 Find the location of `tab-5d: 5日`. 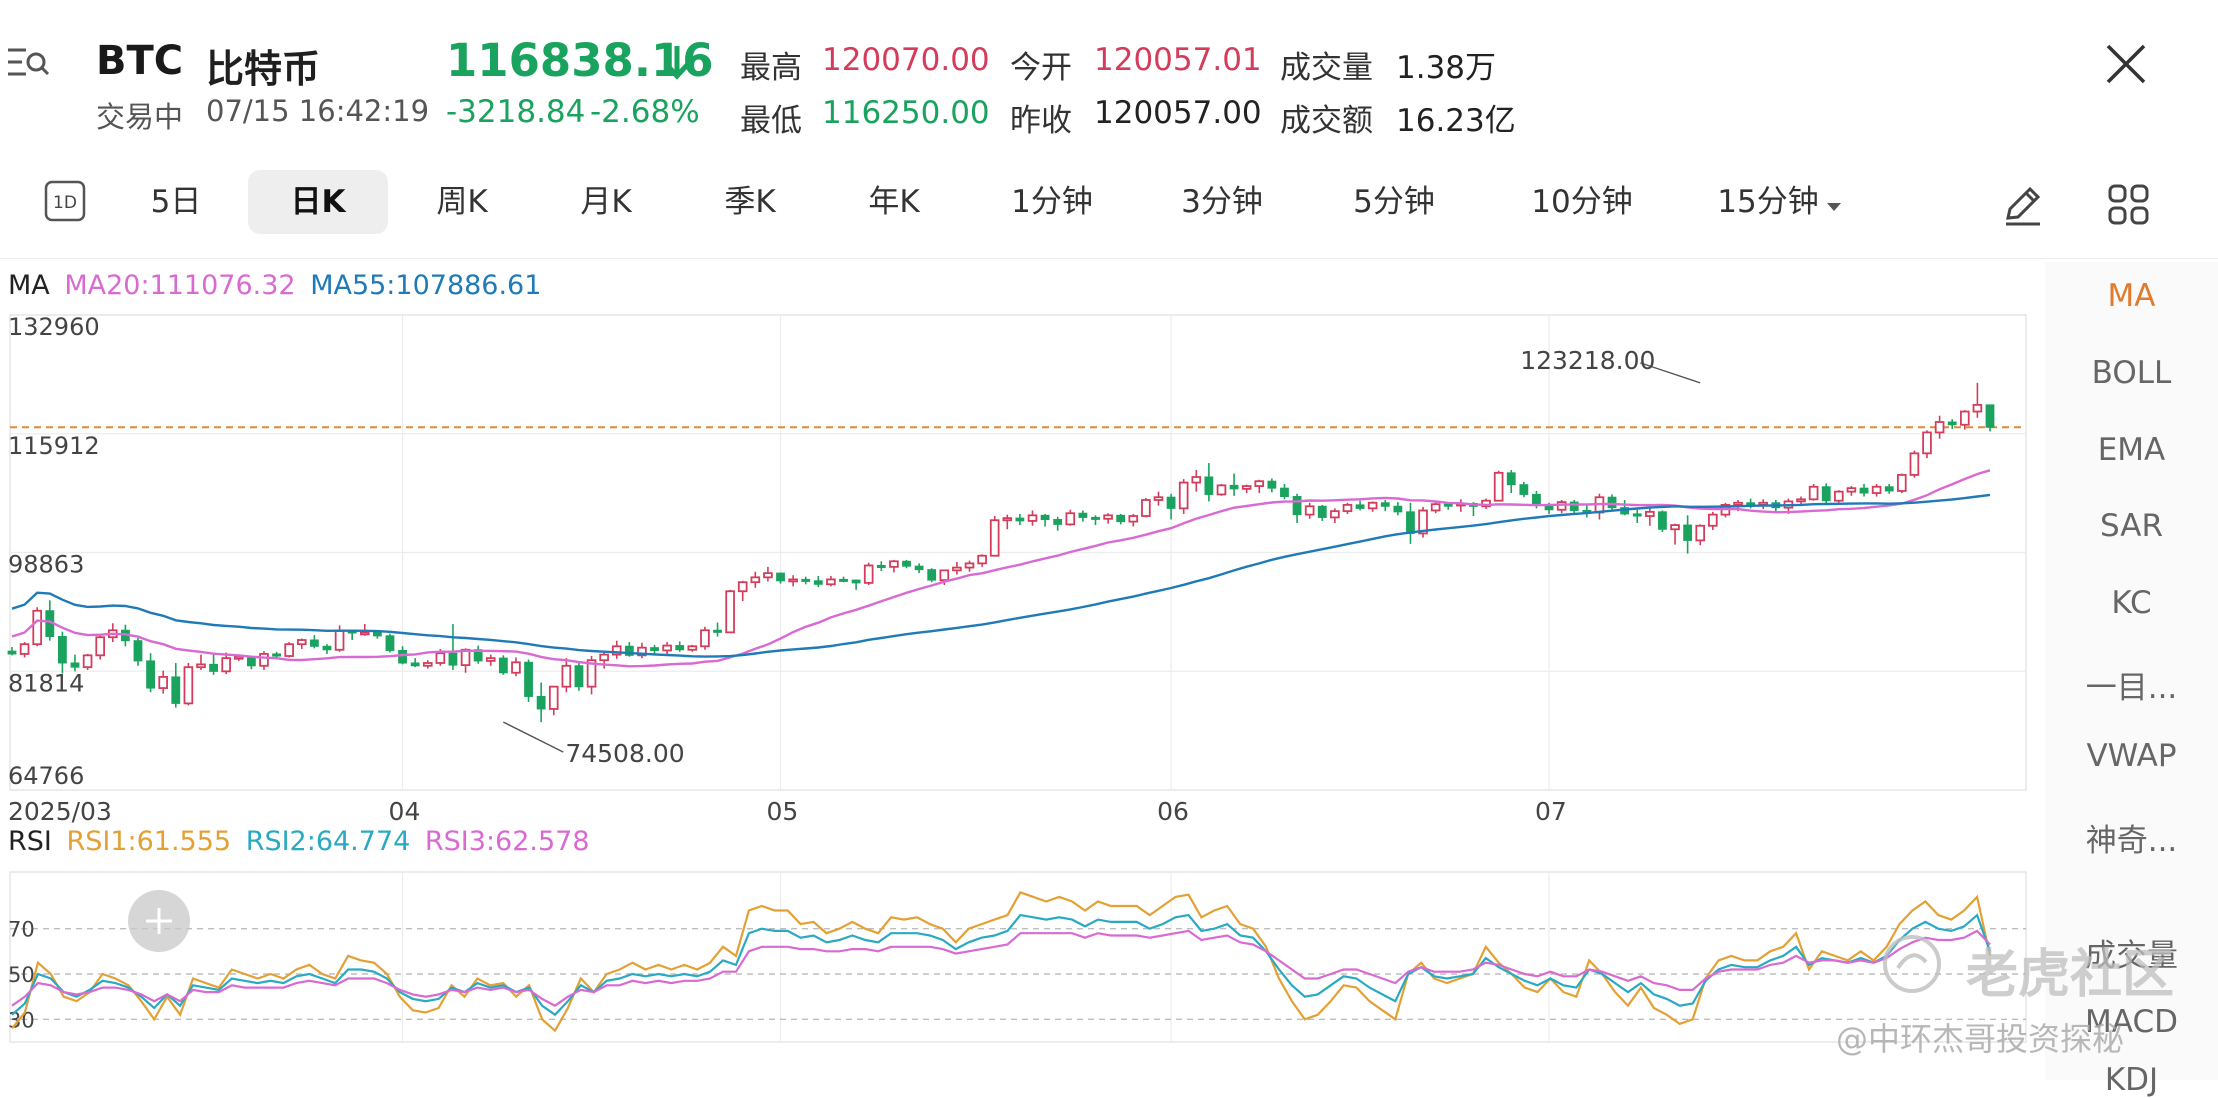

tab-5d: 5日 is located at coordinates (176, 202).